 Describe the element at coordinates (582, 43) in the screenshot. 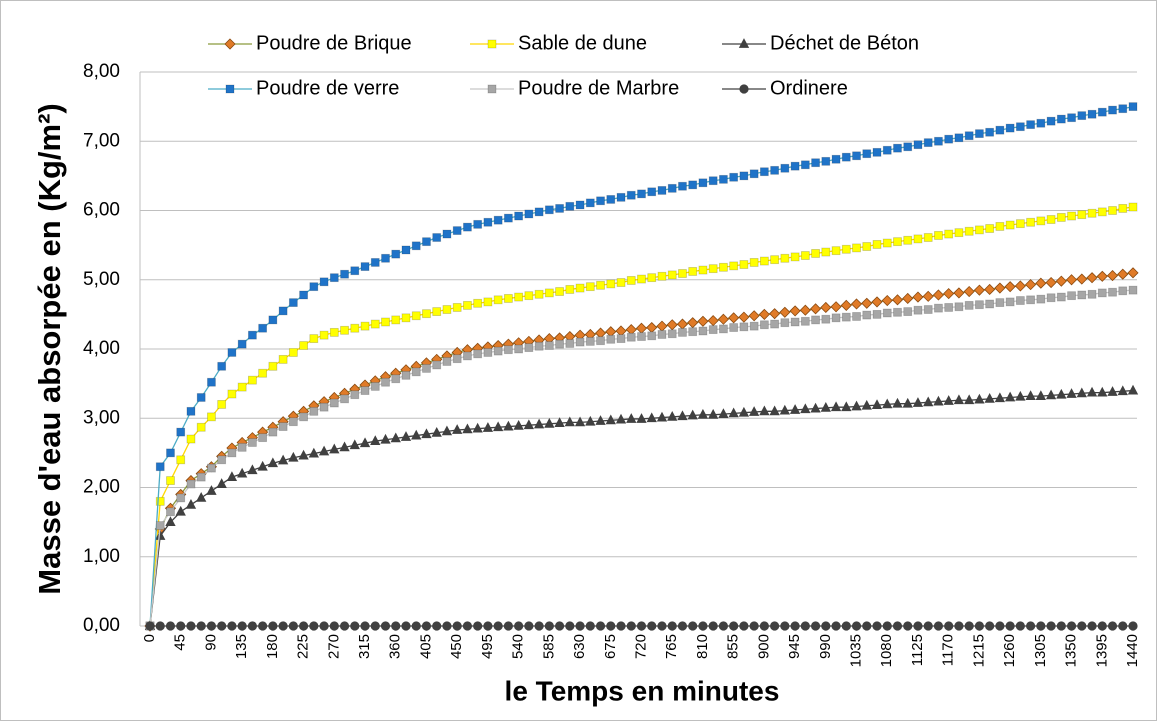

I see `legend-label: Sable de dune` at that location.